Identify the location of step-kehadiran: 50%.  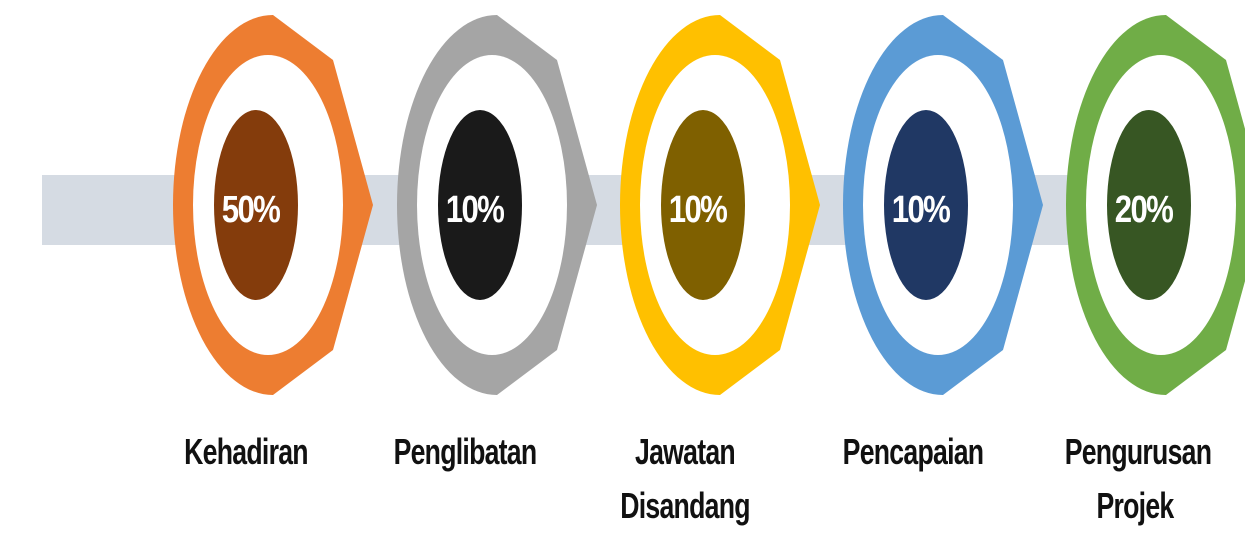
(275, 205).